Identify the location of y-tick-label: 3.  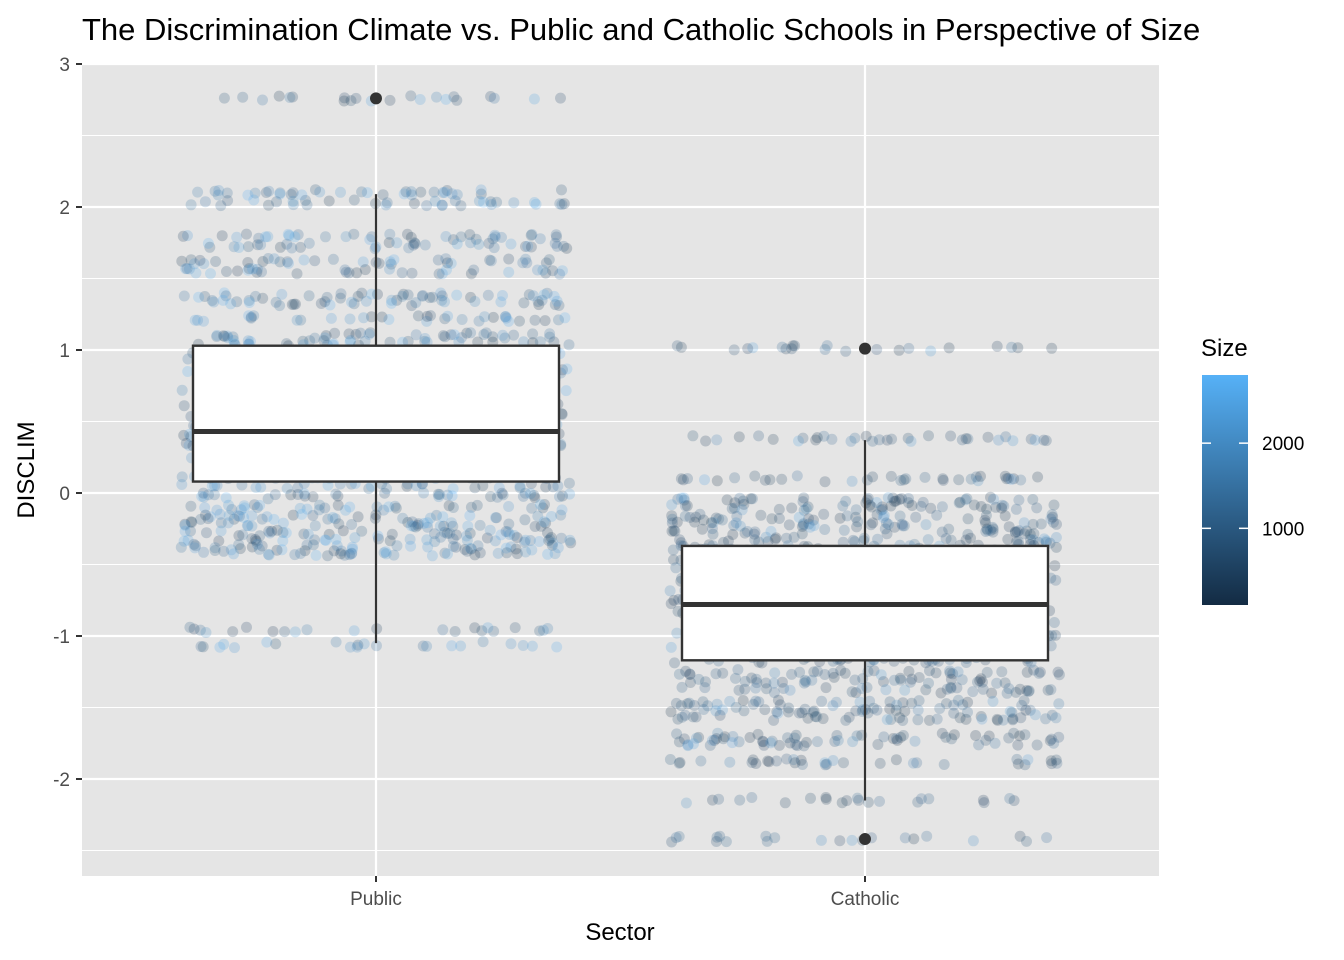
(64, 65).